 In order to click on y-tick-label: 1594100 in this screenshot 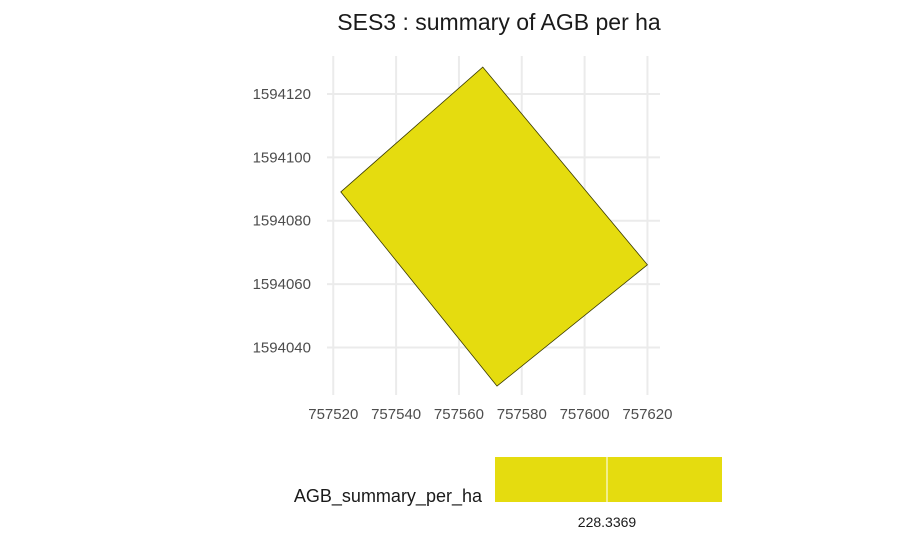, I will do `click(282, 157)`.